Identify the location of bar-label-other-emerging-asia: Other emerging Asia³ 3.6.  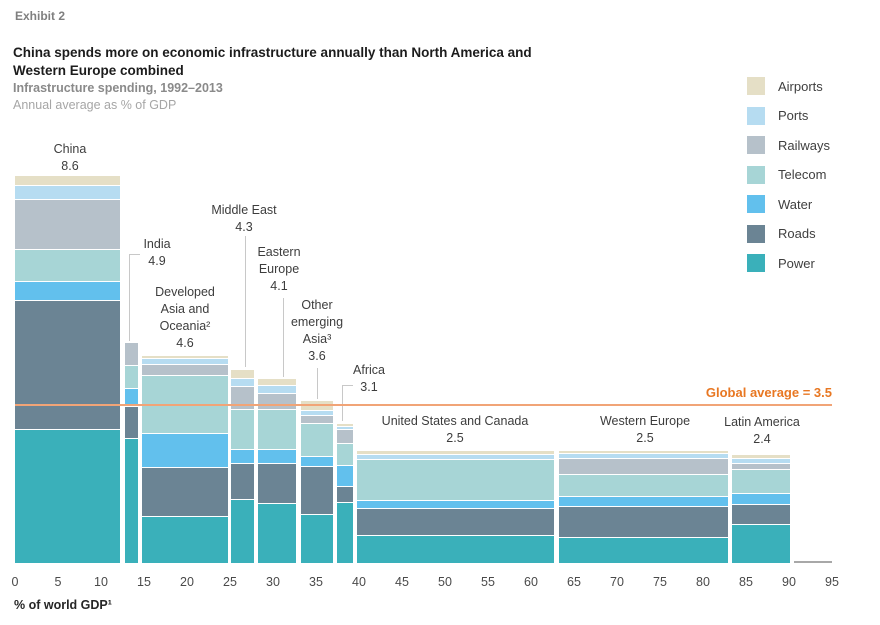
(317, 331).